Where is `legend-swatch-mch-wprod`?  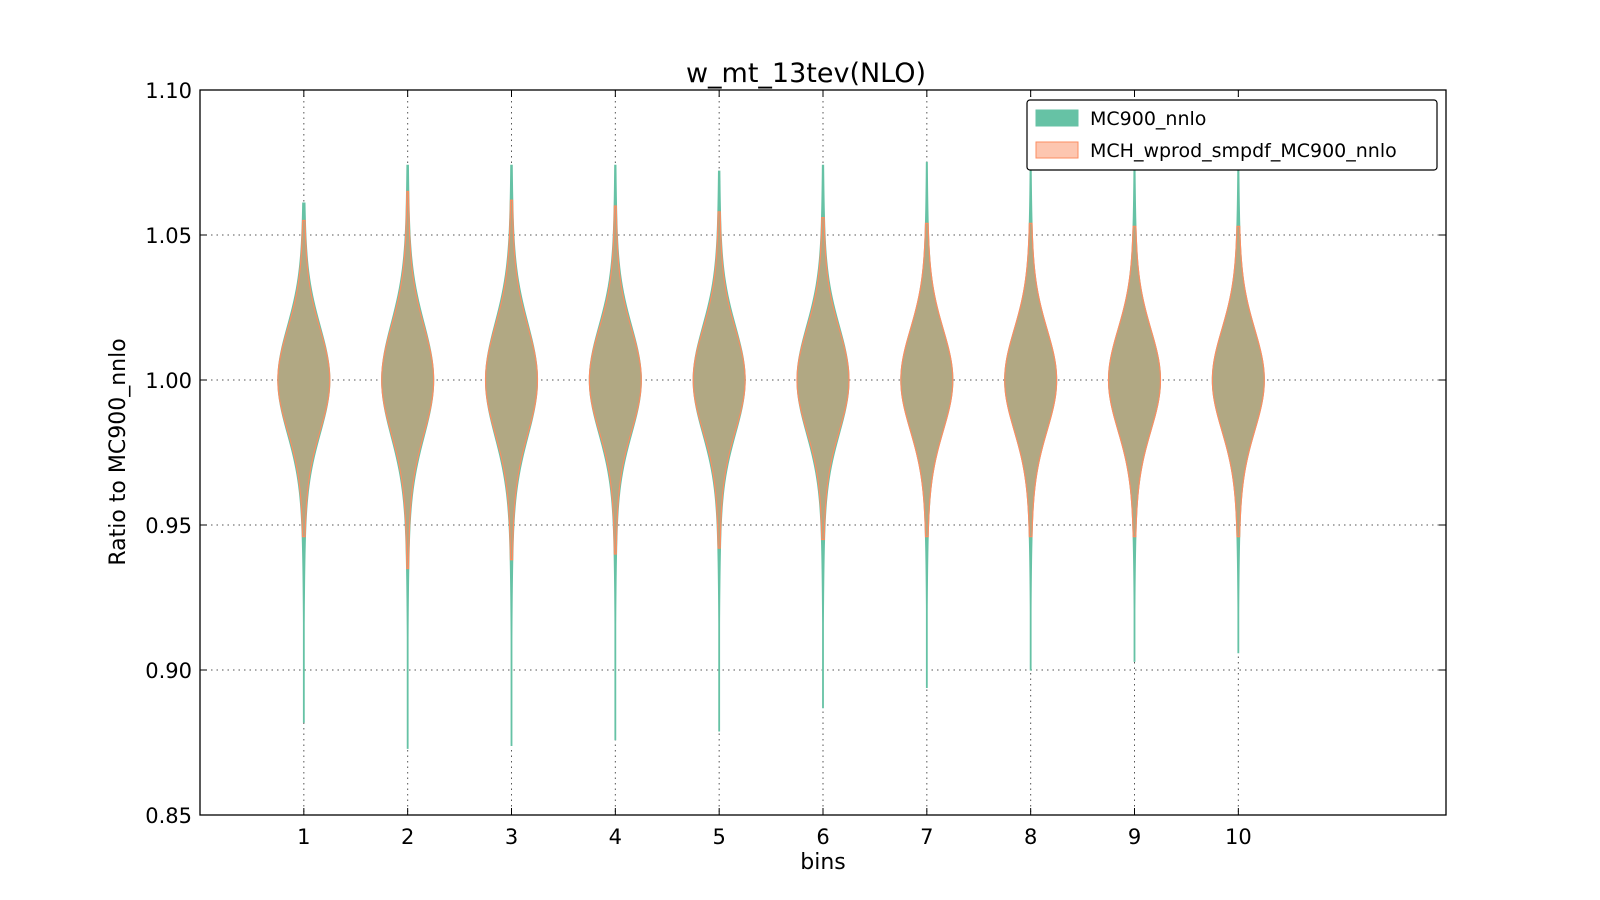
legend-swatch-mch-wprod is located at coordinates (1057, 150).